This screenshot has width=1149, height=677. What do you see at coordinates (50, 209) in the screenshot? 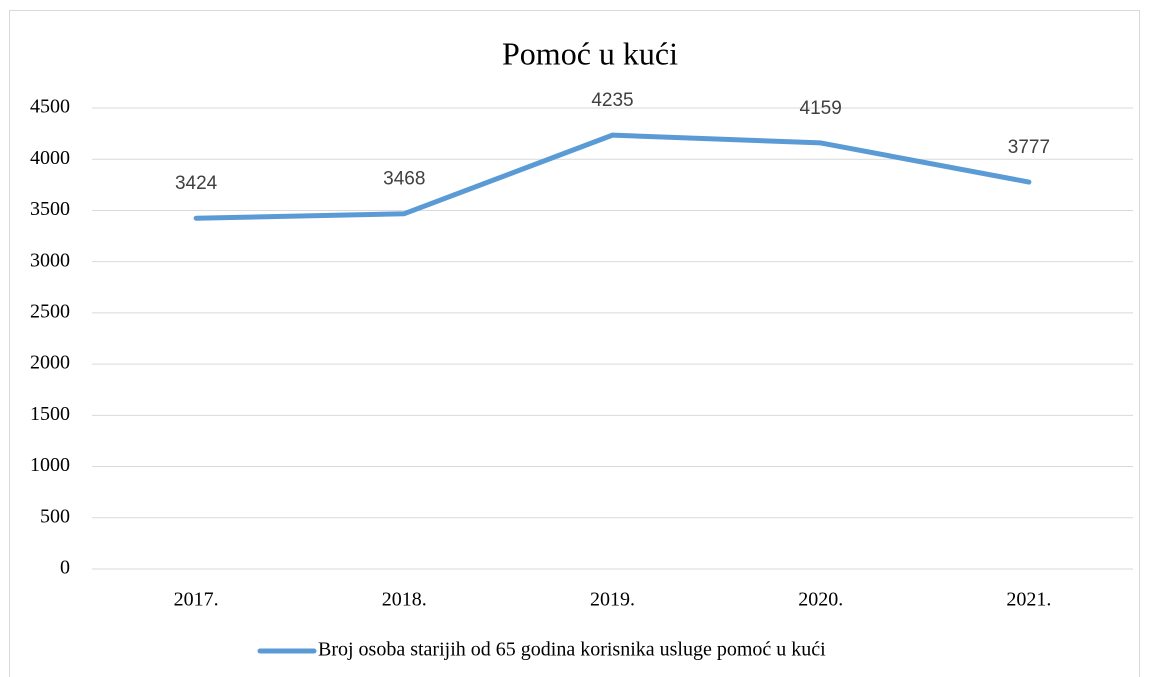
I see `y-tick-label: 3500` at bounding box center [50, 209].